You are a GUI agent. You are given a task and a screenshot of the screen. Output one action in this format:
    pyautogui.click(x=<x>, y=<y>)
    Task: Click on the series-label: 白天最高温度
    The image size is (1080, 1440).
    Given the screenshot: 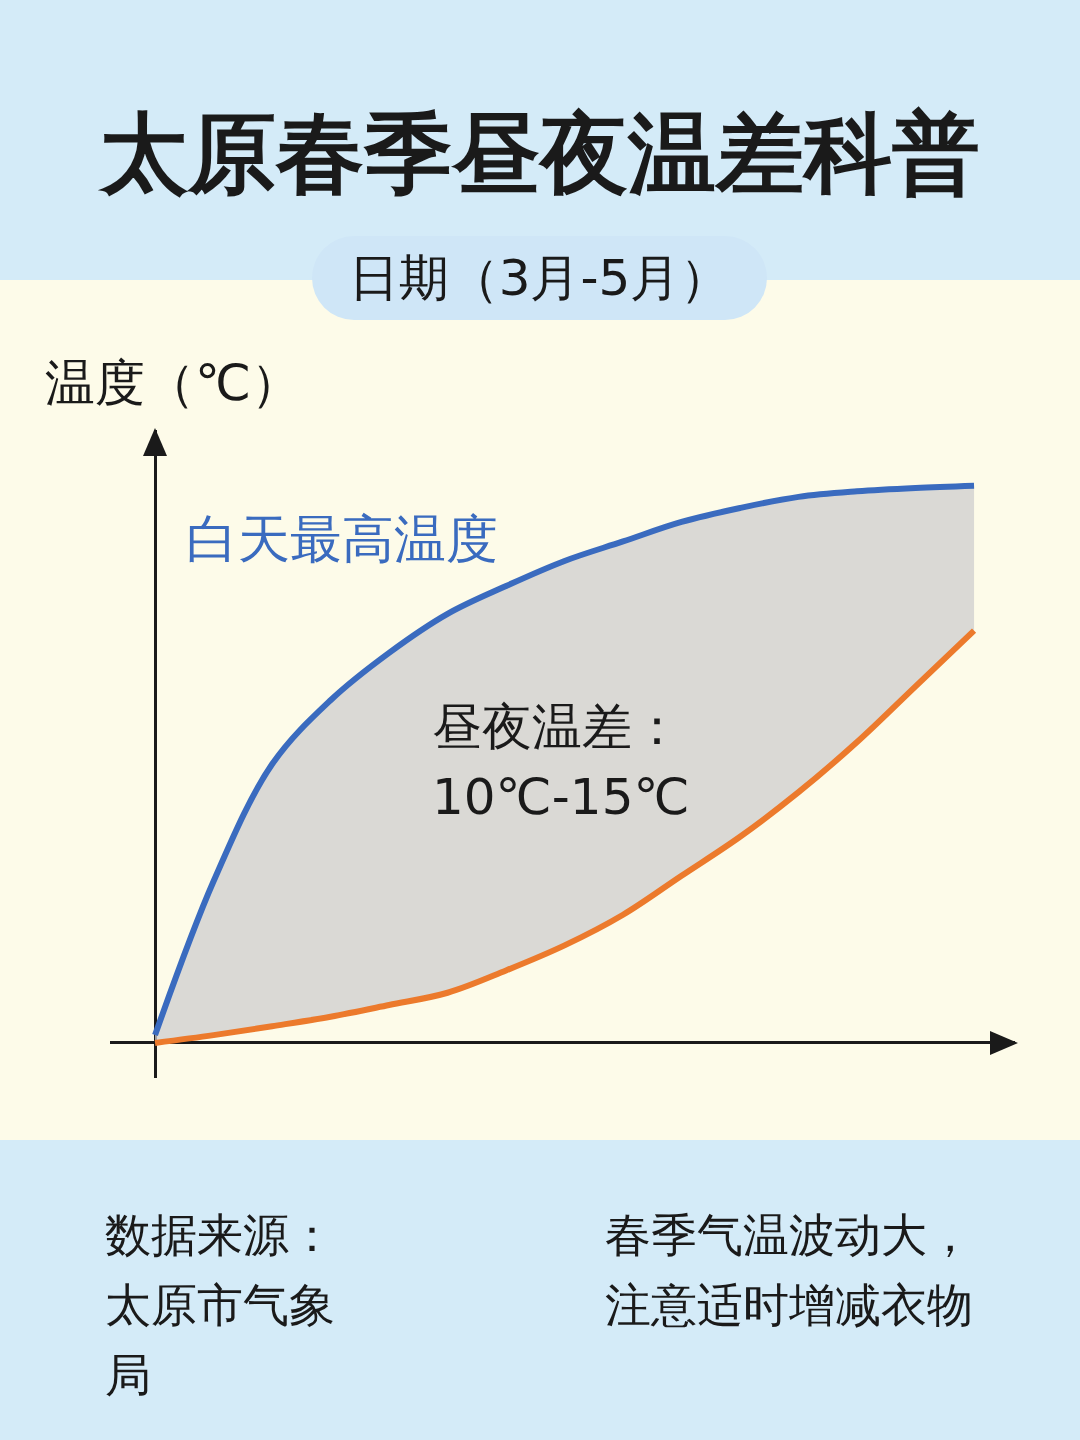 What is the action you would take?
    pyautogui.click(x=342, y=539)
    